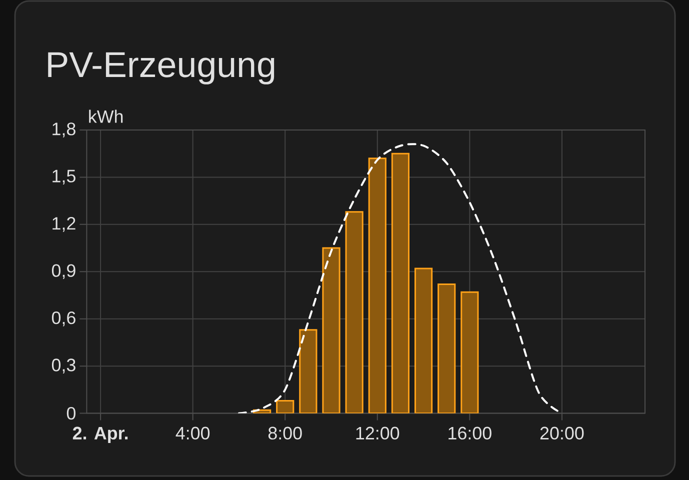 Image resolution: width=689 pixels, height=480 pixels. Describe the element at coordinates (71, 413) in the screenshot. I see `y-tick-label: 0` at that location.